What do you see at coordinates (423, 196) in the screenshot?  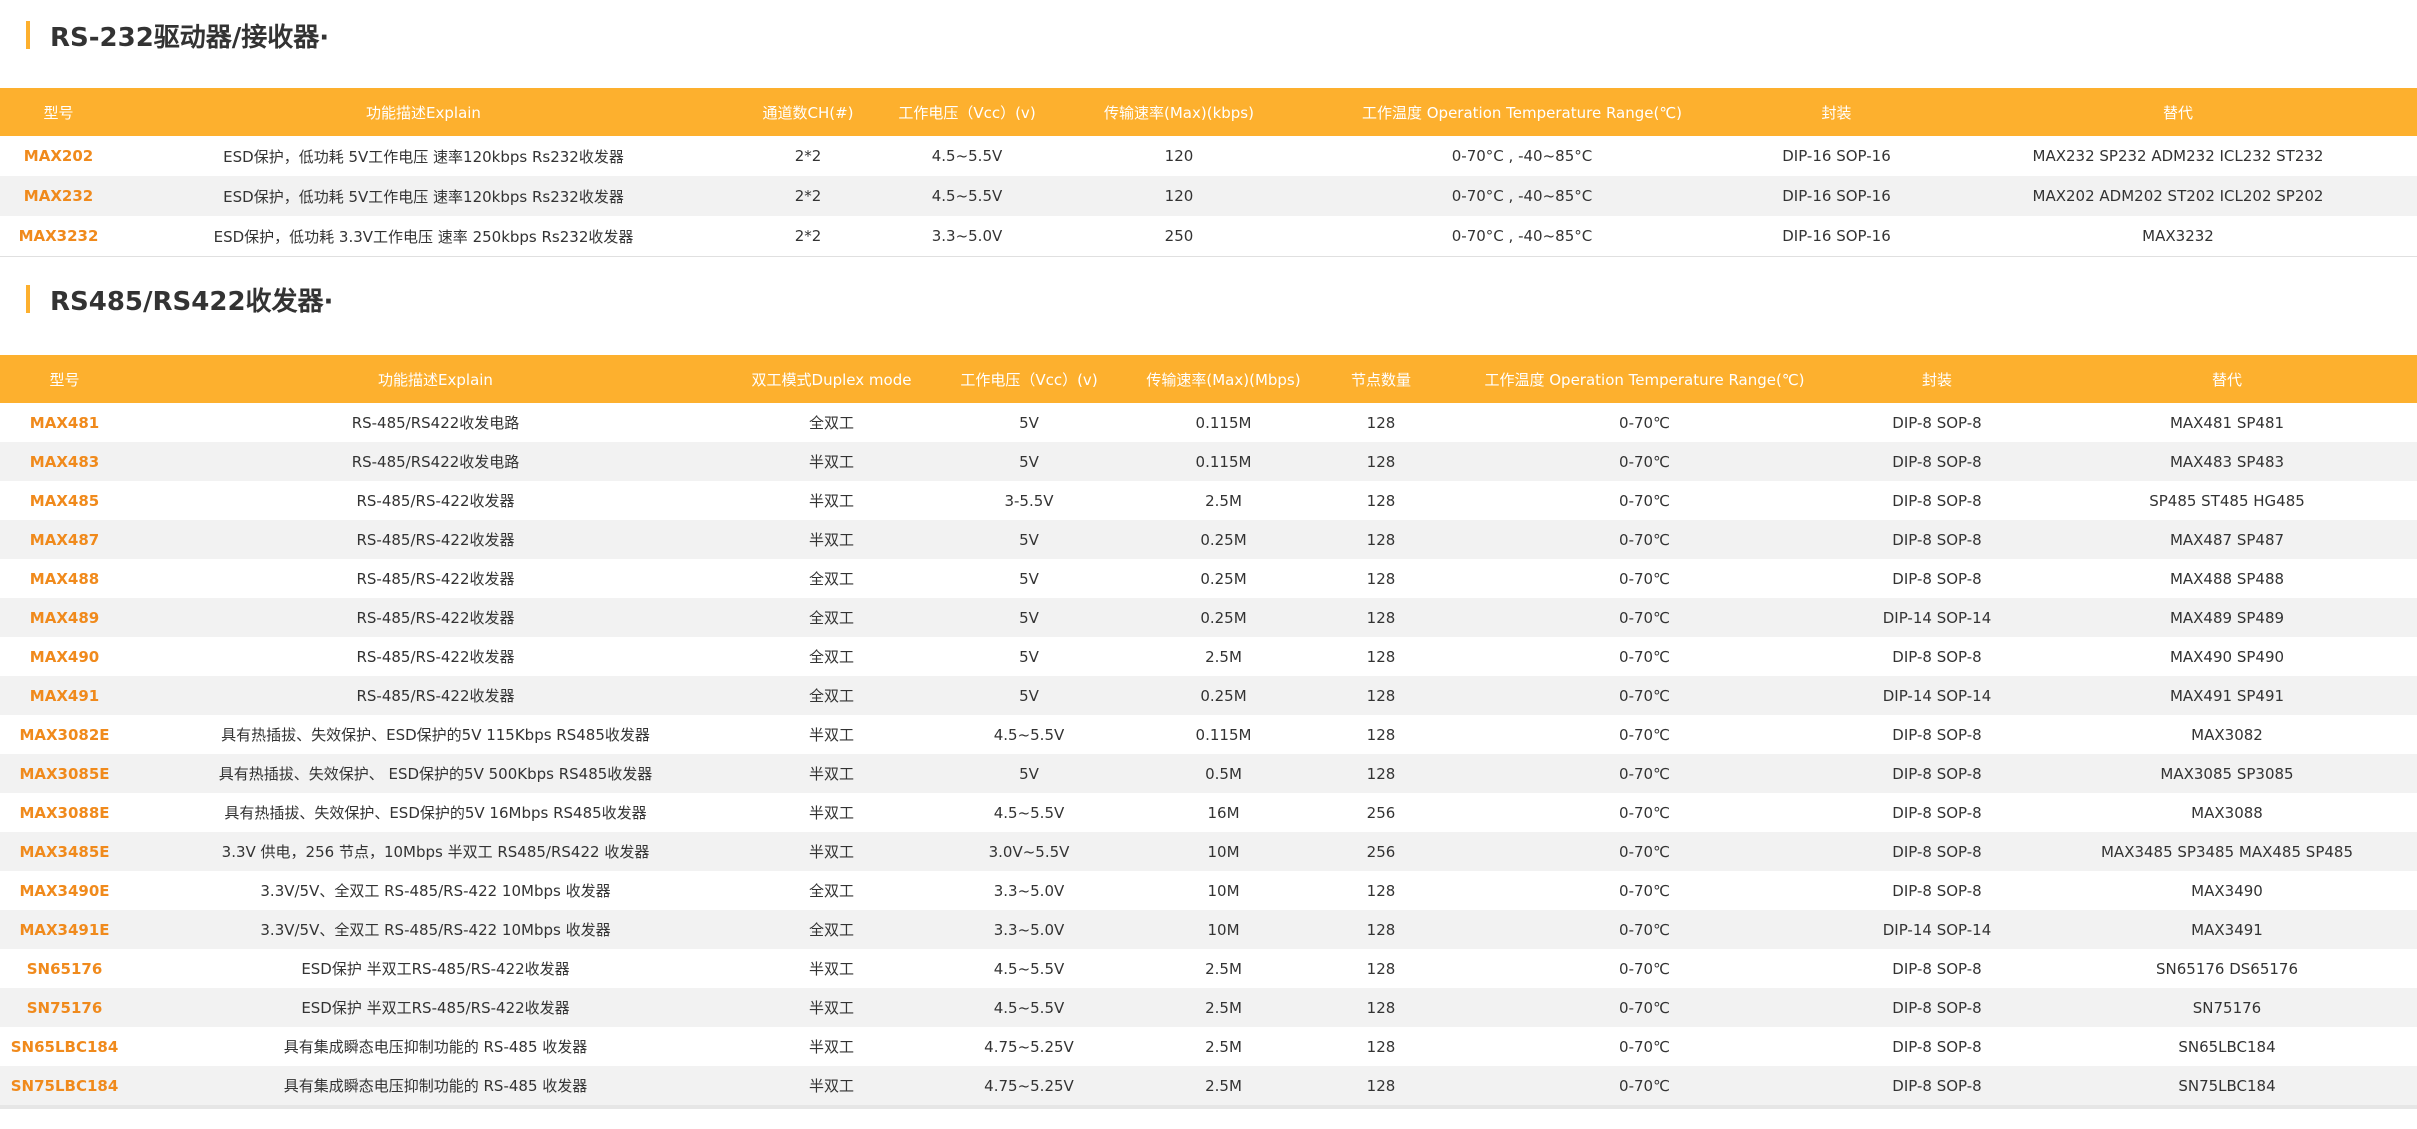 I see `table-cell: ESD保护，低功耗 5V工作电压 速率120kbps Rs232收发器` at bounding box center [423, 196].